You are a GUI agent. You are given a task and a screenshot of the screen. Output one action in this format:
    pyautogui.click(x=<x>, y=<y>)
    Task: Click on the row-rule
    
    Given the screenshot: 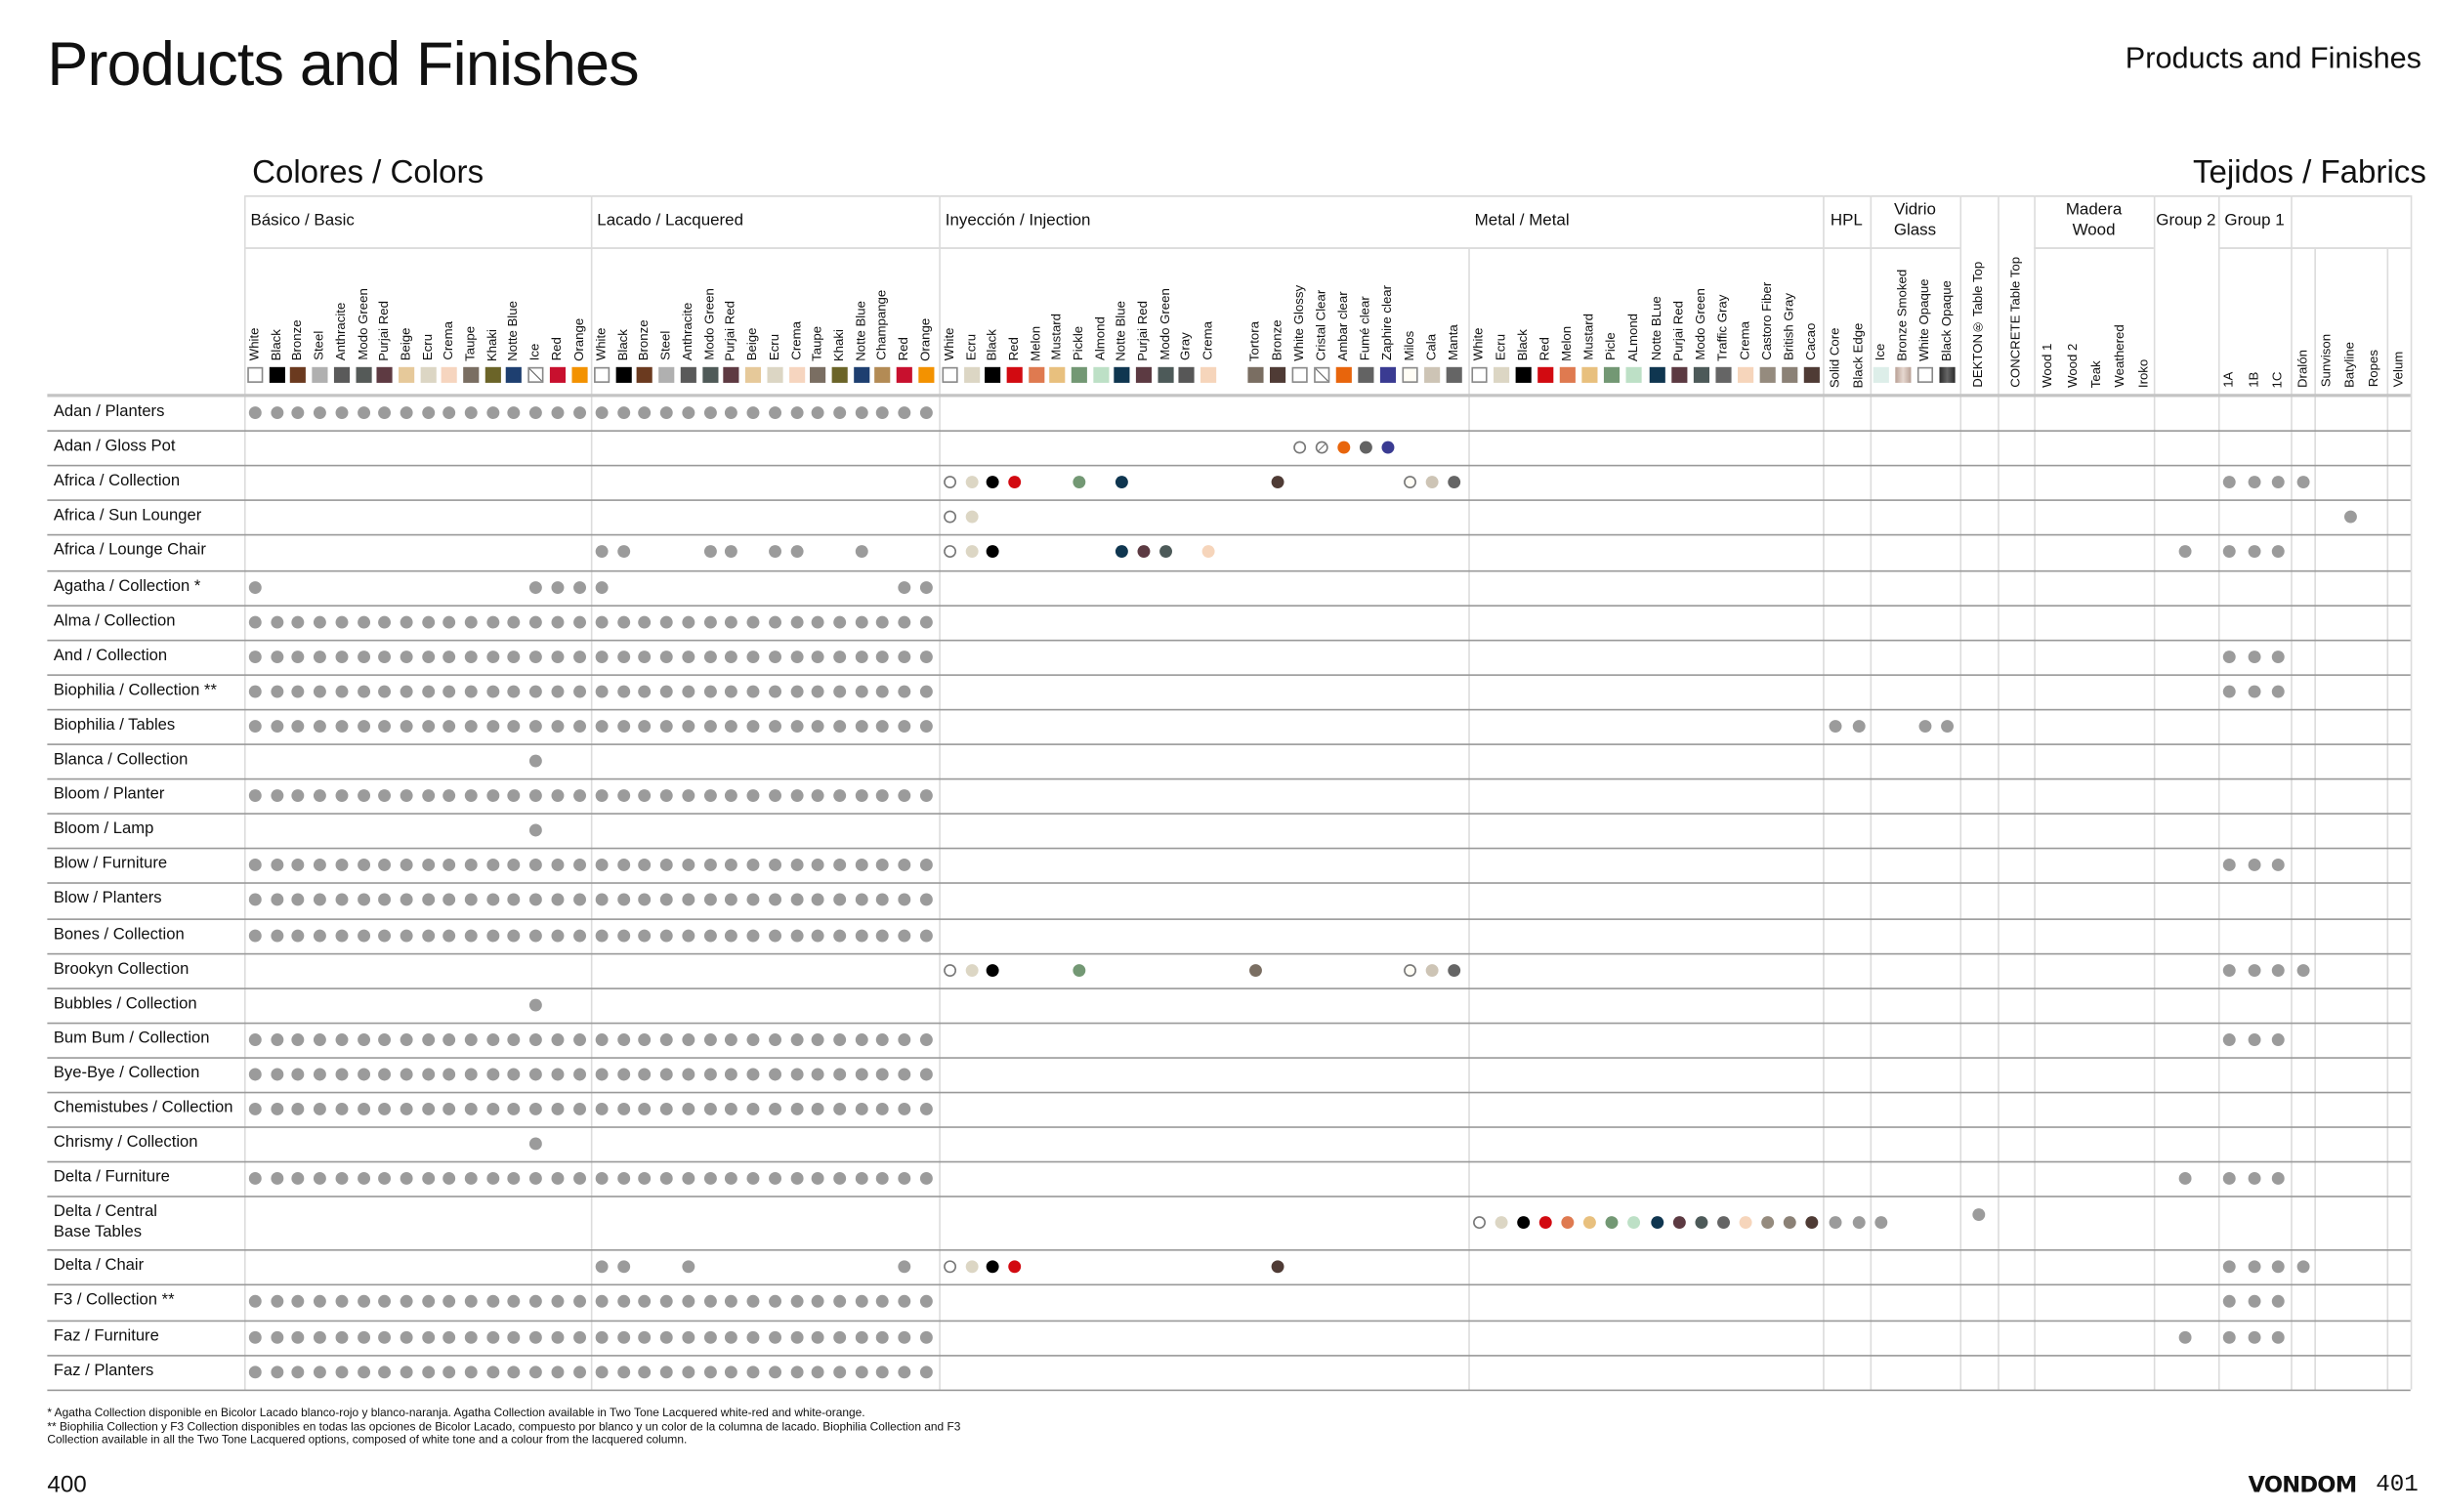 What is the action you would take?
    pyautogui.click(x=1229, y=674)
    